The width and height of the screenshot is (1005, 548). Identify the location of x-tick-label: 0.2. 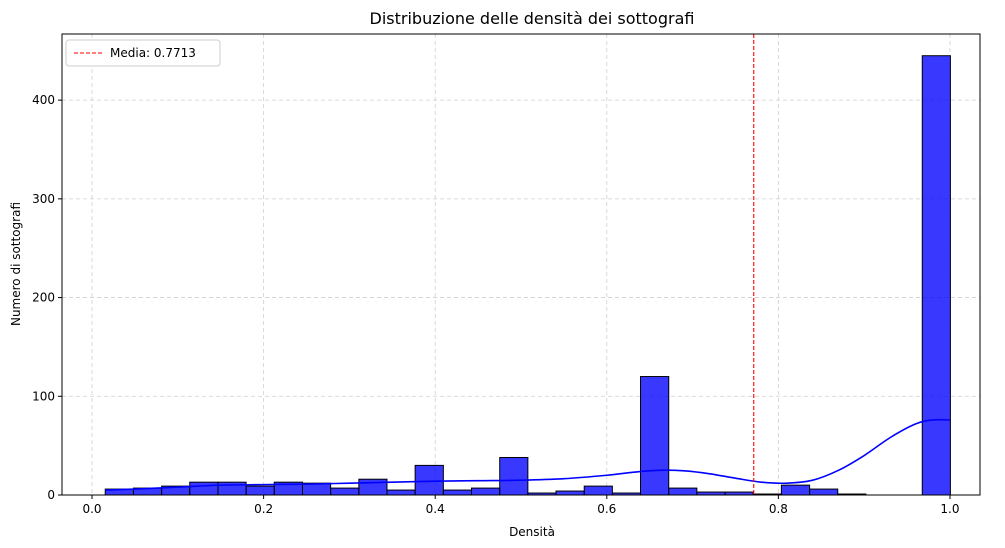
(263, 509).